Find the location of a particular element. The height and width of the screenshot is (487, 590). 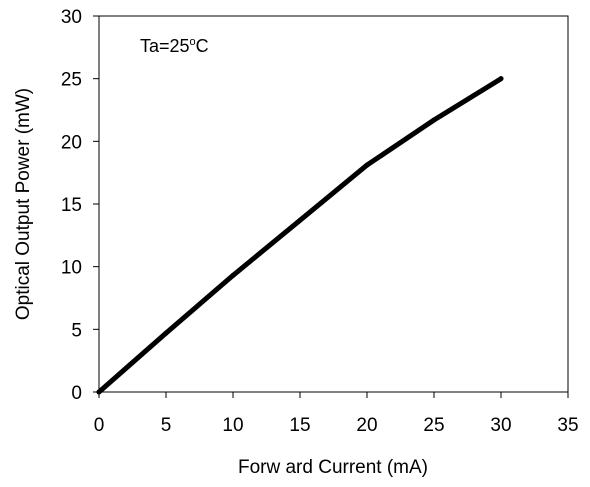

y-axis-ticks: 0 5 10 15 20 25 30 is located at coordinates (80, 205).